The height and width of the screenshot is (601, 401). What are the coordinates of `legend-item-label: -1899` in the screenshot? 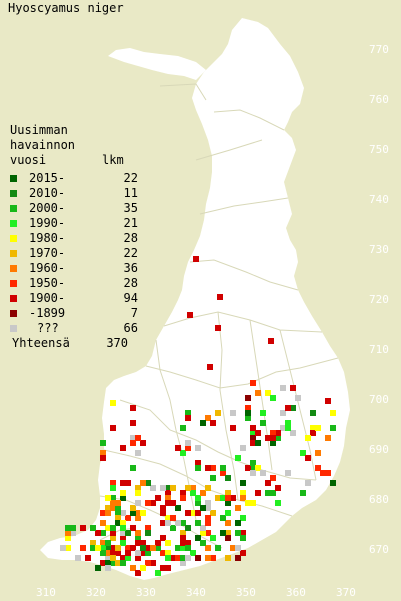 It's located at (47, 313).